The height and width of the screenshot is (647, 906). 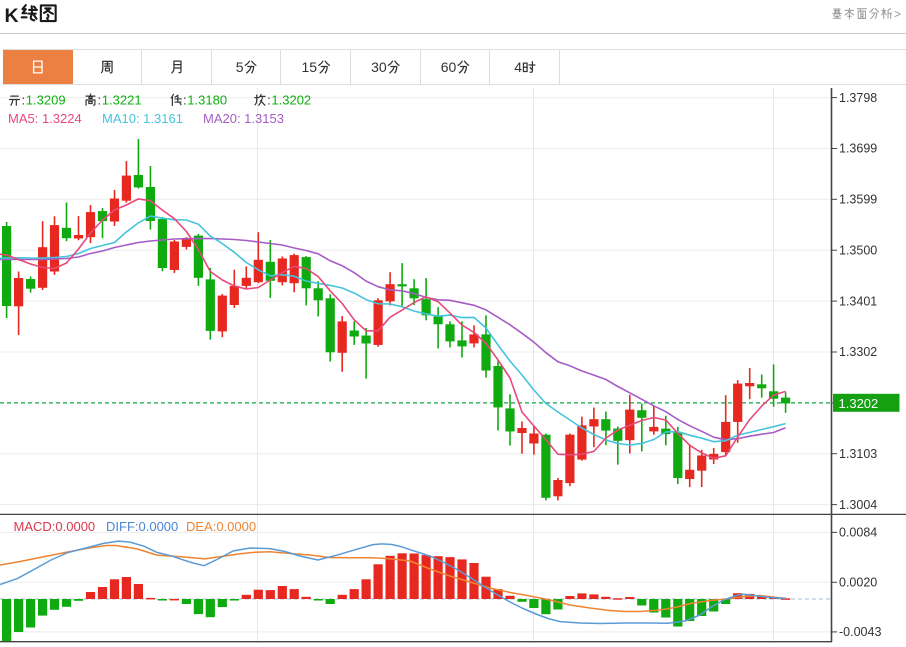 I want to click on svg-text: 1.3180, so click(x=207, y=99).